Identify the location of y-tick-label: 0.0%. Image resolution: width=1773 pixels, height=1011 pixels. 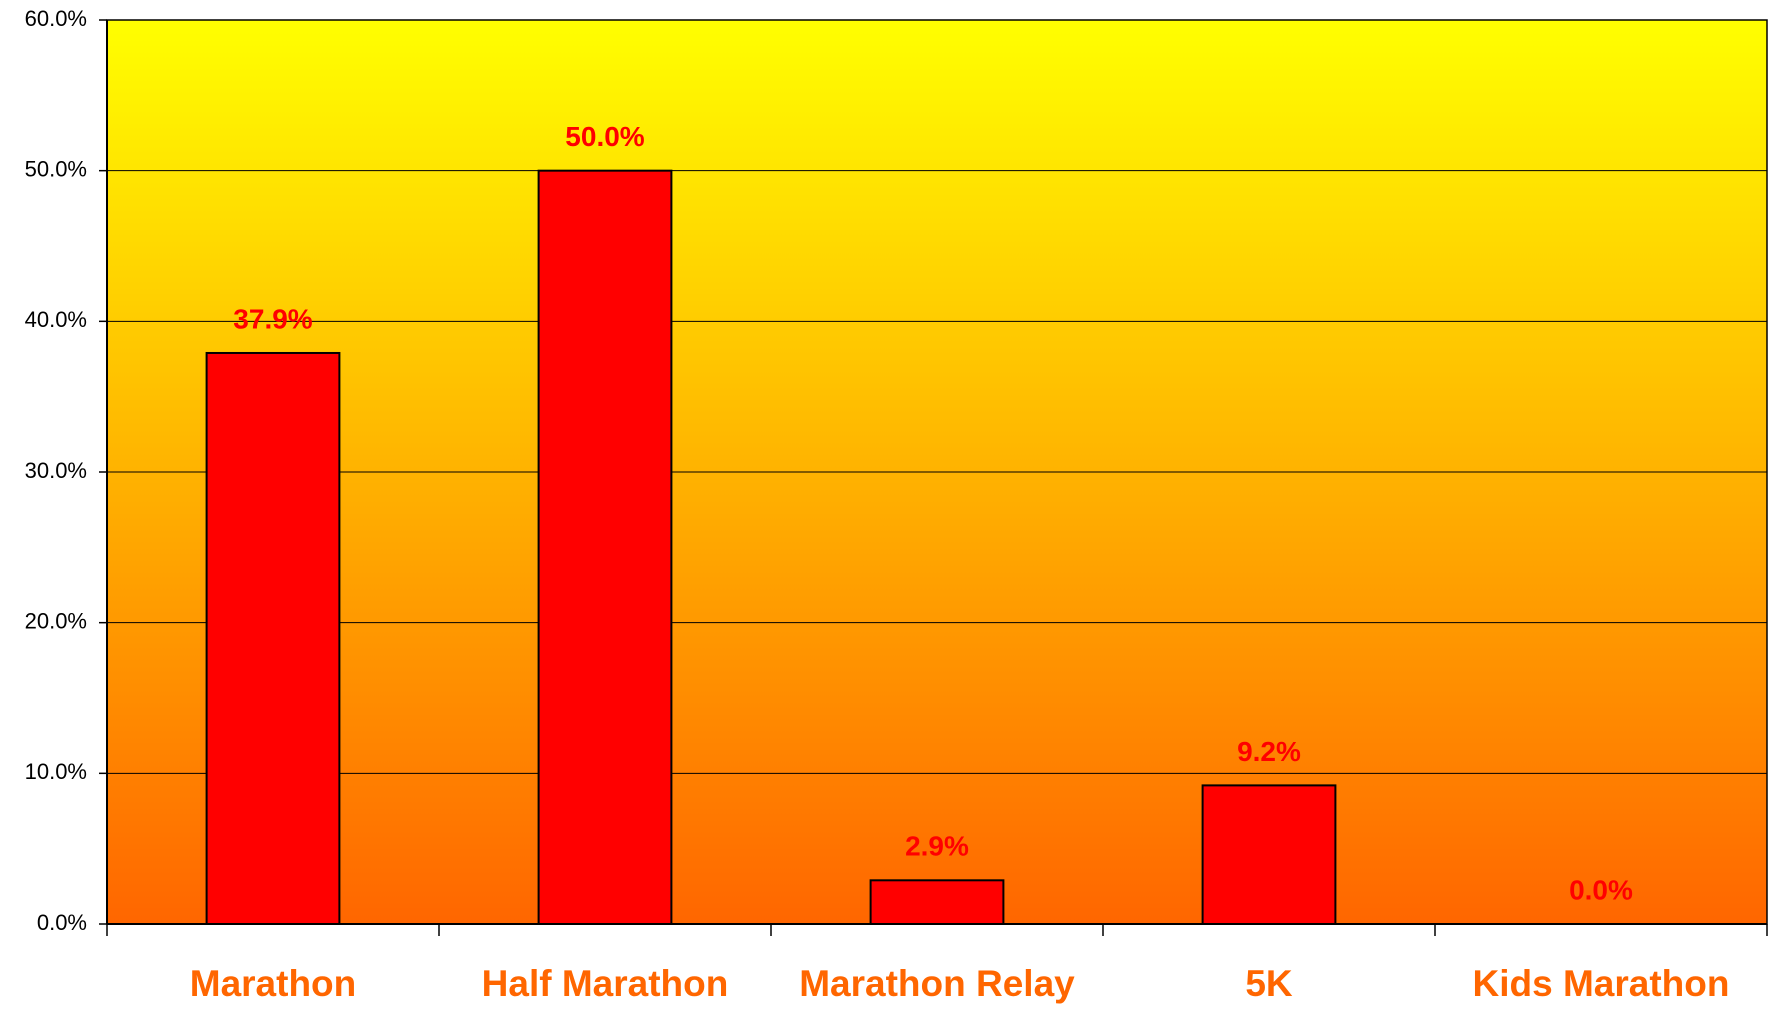
(62, 922).